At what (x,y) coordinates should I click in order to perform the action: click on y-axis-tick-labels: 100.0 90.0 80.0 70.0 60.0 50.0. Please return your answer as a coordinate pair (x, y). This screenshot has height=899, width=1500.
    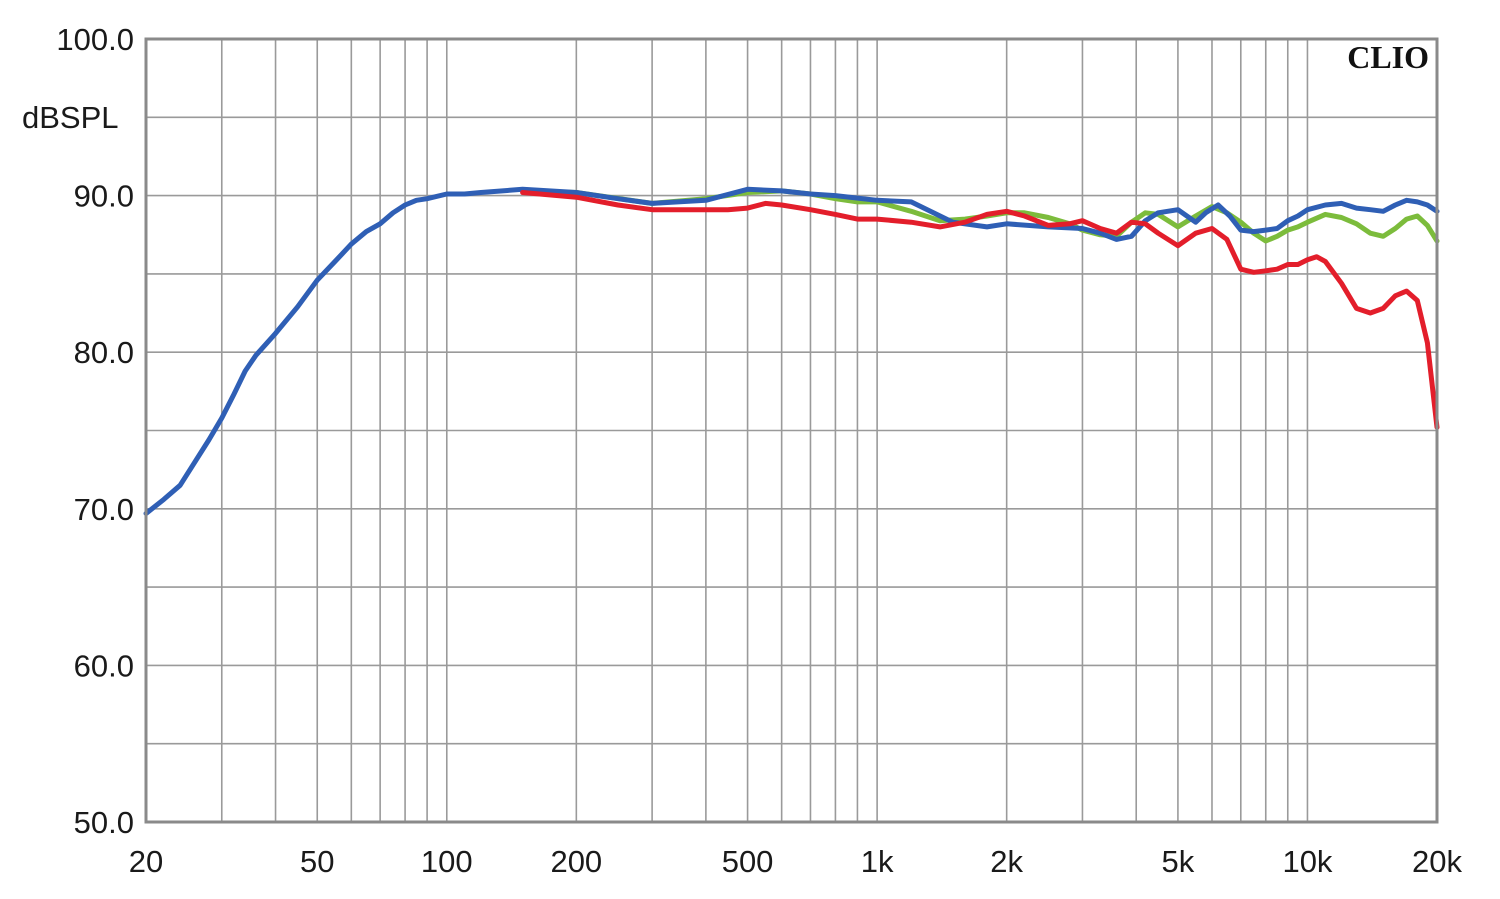
    Looking at the image, I should click on (95, 431).